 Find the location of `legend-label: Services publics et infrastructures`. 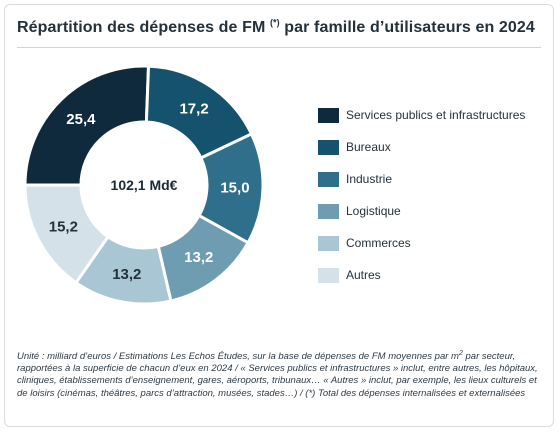

legend-label: Services publics et infrastructures is located at coordinates (436, 115).